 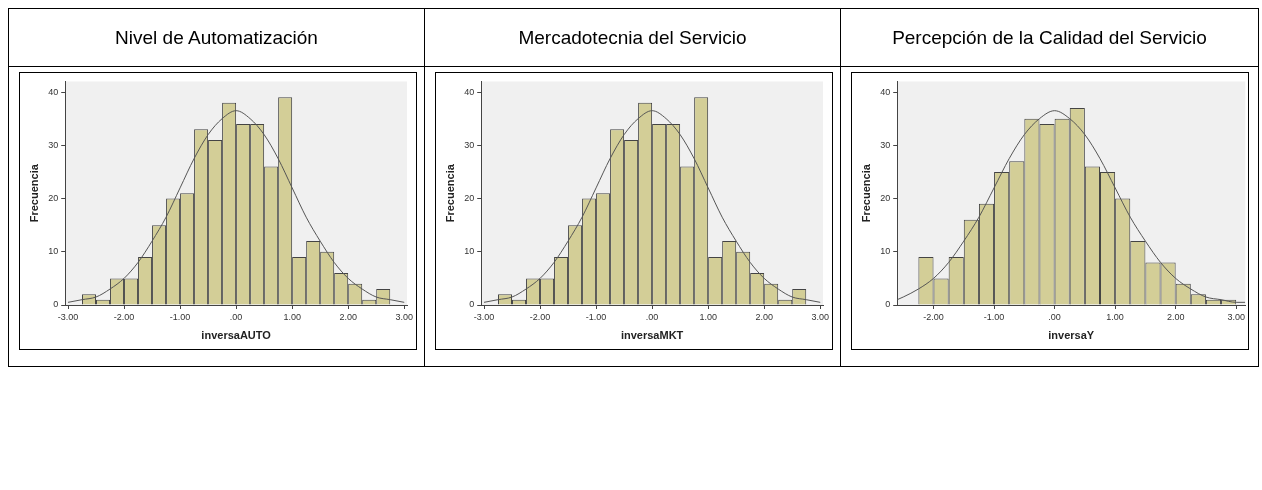 What do you see at coordinates (216, 37) in the screenshot?
I see `chart-title: Nivel de Automatización` at bounding box center [216, 37].